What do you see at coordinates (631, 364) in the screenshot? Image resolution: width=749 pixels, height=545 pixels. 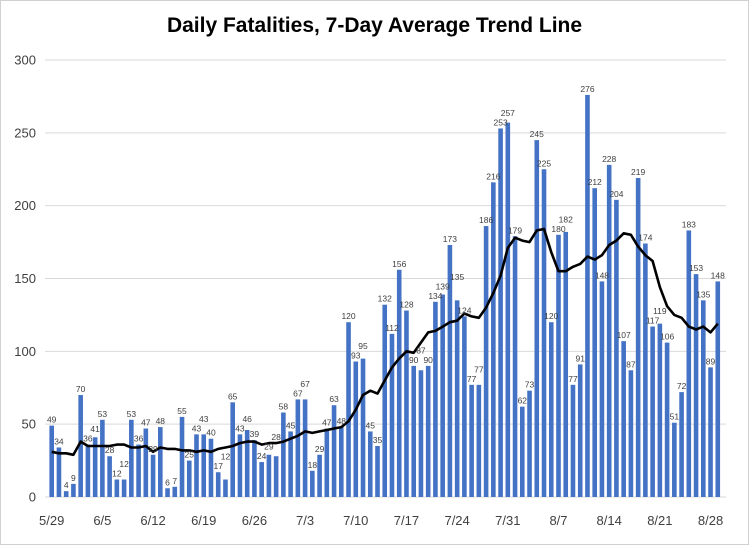 I see `data-label: 87` at bounding box center [631, 364].